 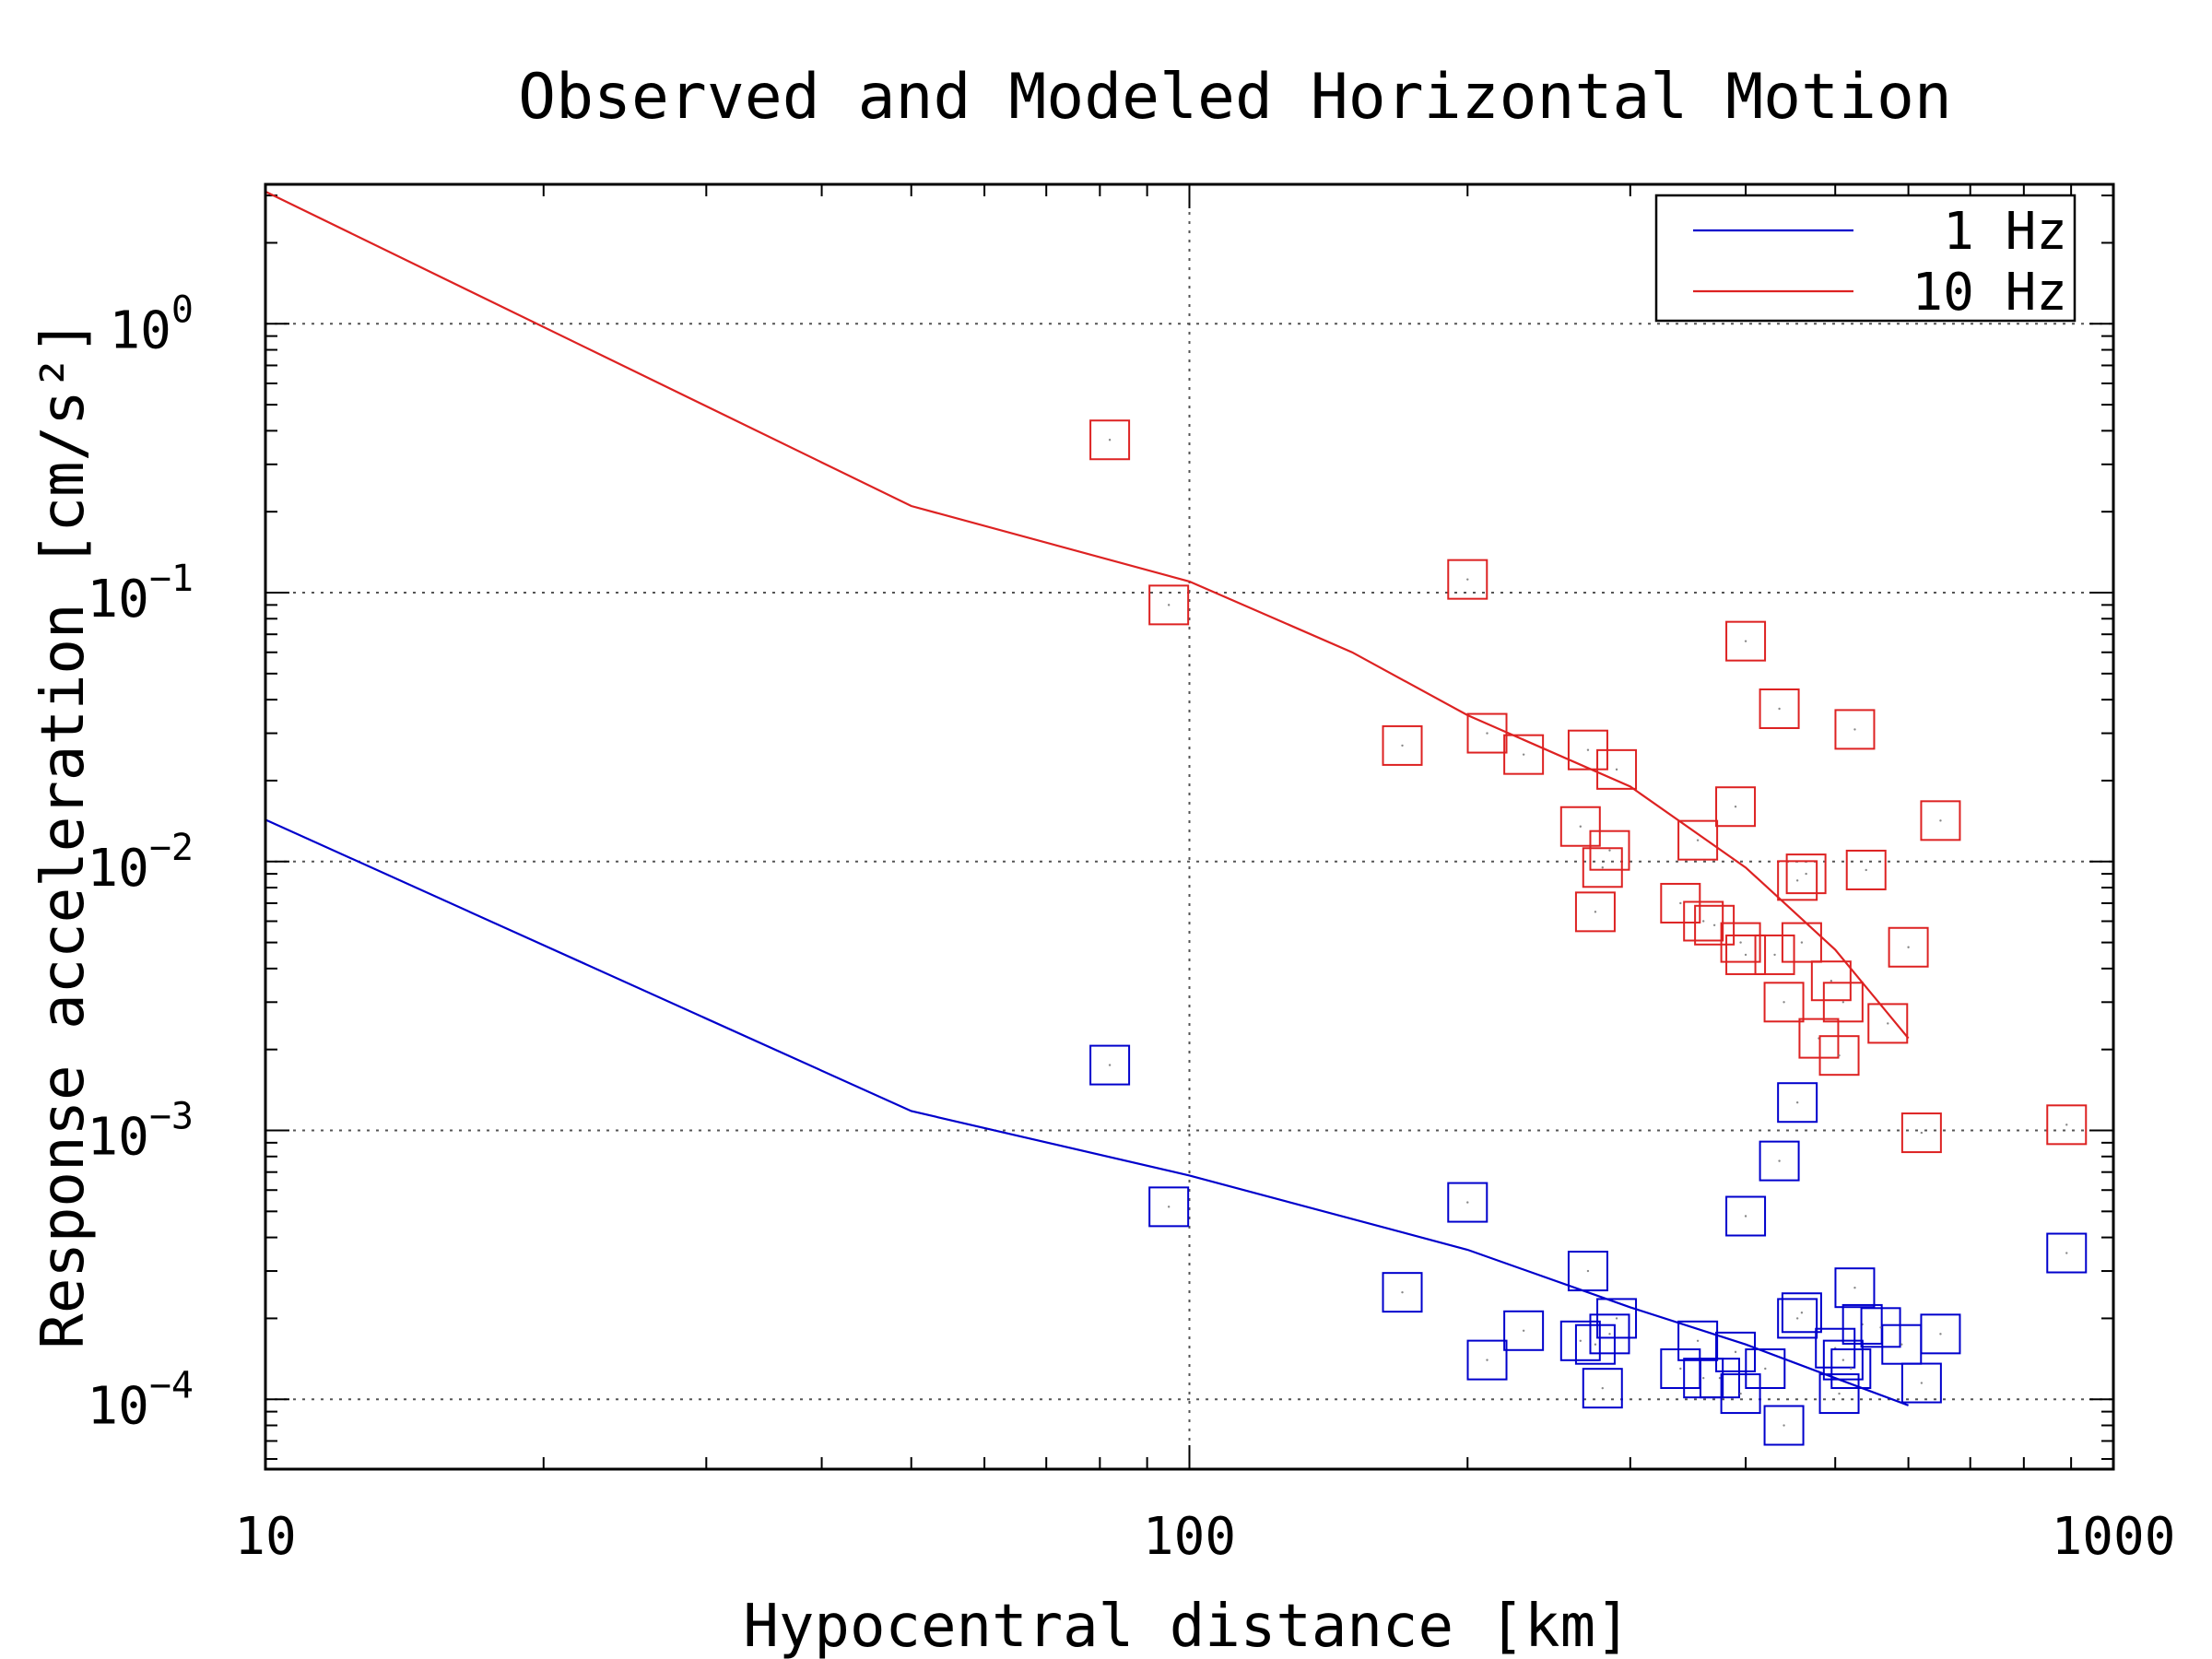 What do you see at coordinates (1865, 258) in the screenshot?
I see `legend-box` at bounding box center [1865, 258].